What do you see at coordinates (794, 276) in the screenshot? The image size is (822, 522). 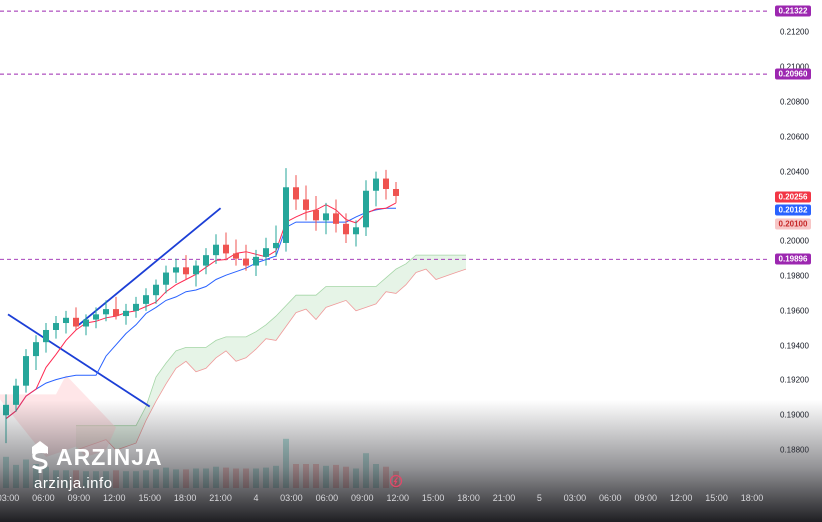 I see `price-tick-label: 0.19800` at bounding box center [794, 276].